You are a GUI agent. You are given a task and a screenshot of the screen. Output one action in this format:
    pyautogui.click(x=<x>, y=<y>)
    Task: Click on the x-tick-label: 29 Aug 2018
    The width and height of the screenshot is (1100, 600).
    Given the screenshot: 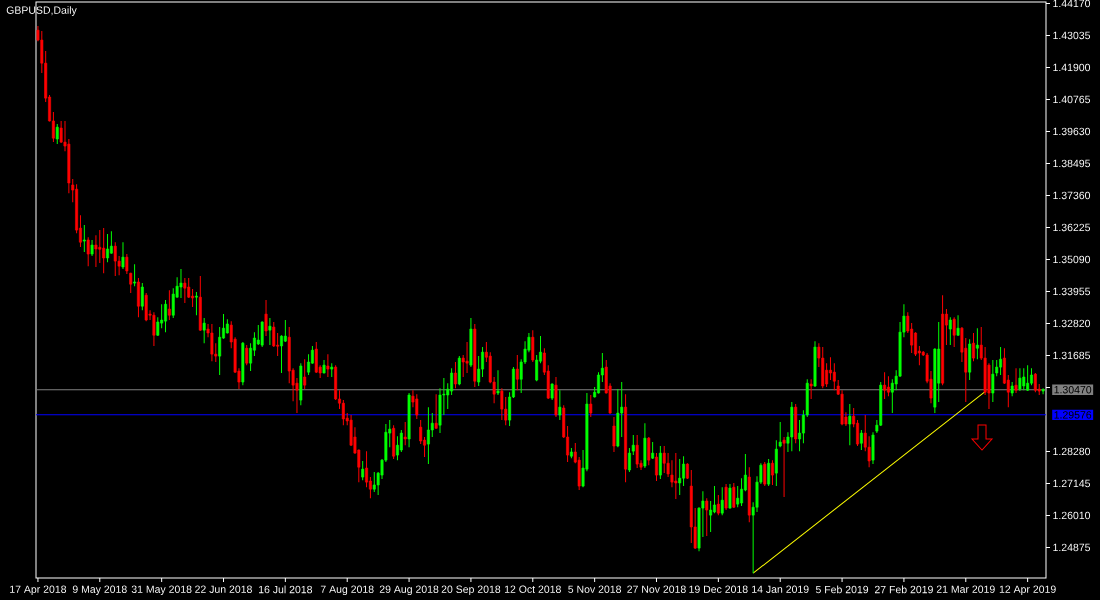 What is the action you would take?
    pyautogui.click(x=409, y=590)
    